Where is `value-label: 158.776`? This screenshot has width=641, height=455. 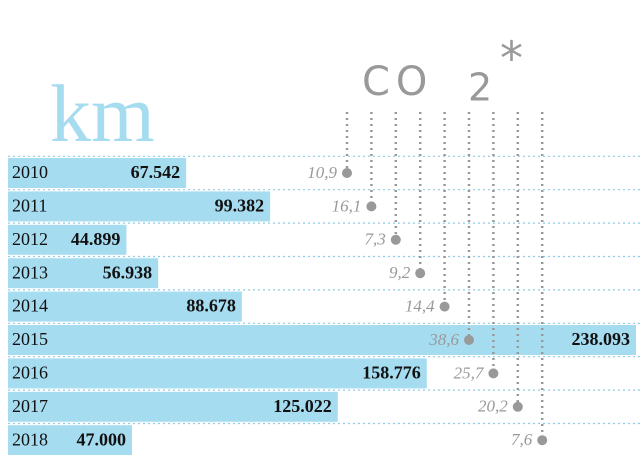 value-label: 158.776 is located at coordinates (391, 373).